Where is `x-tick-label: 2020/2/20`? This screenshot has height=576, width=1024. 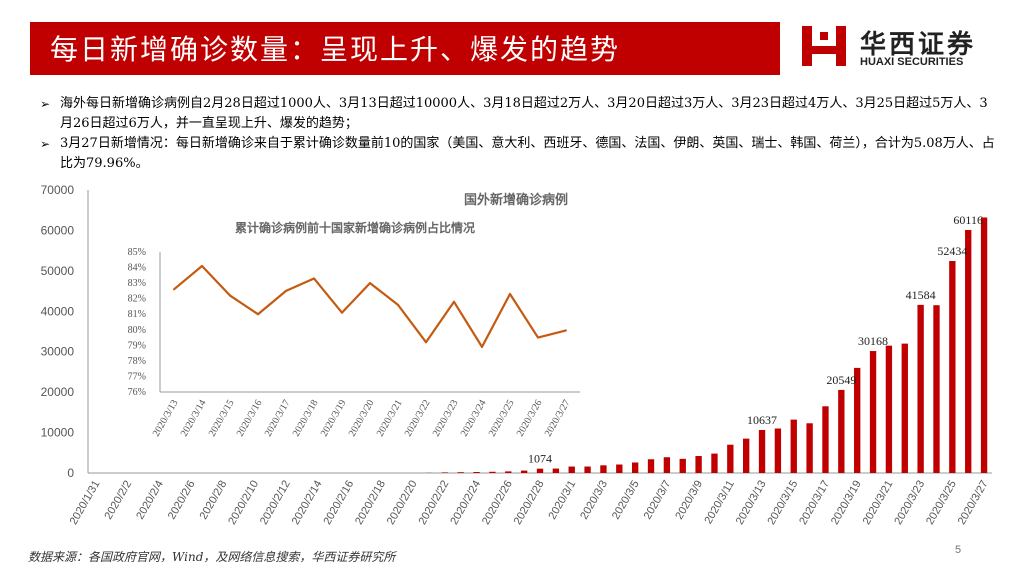
x-tick-label: 2020/2/20 is located at coordinates (402, 503).